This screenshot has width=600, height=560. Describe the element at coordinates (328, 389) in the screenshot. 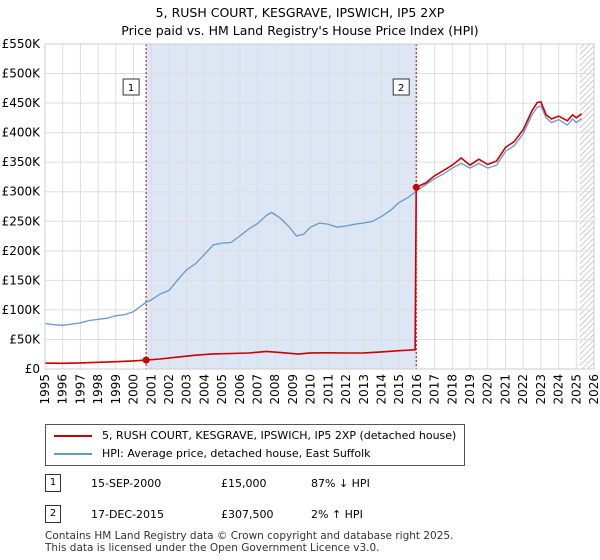

I see `x-tick-label: 2011` at that location.